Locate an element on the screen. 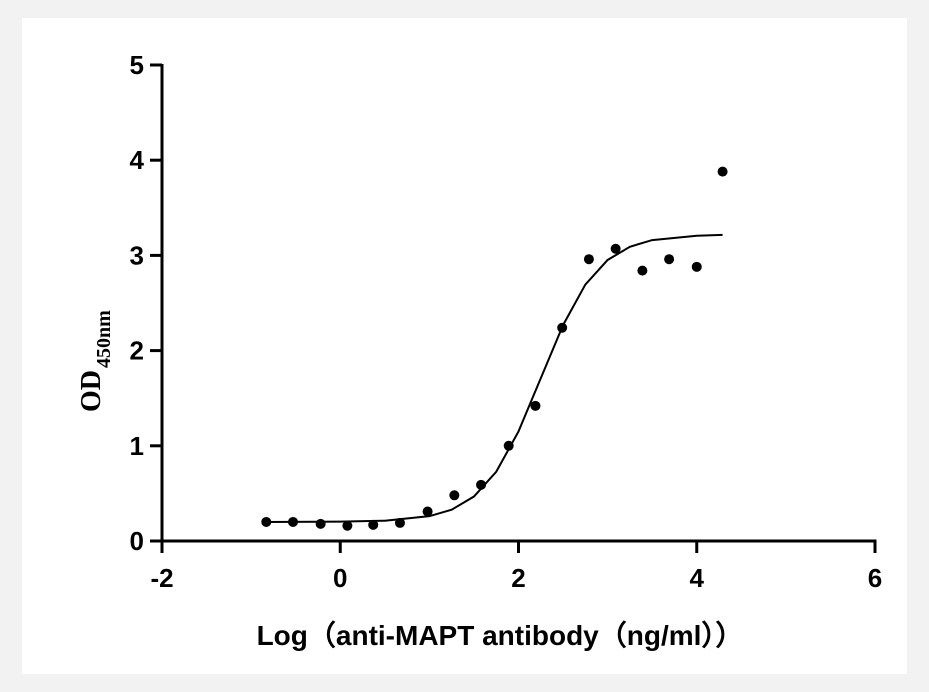 The height and width of the screenshot is (692, 929). y-axis-label-sub: 450nm is located at coordinates (104, 339).